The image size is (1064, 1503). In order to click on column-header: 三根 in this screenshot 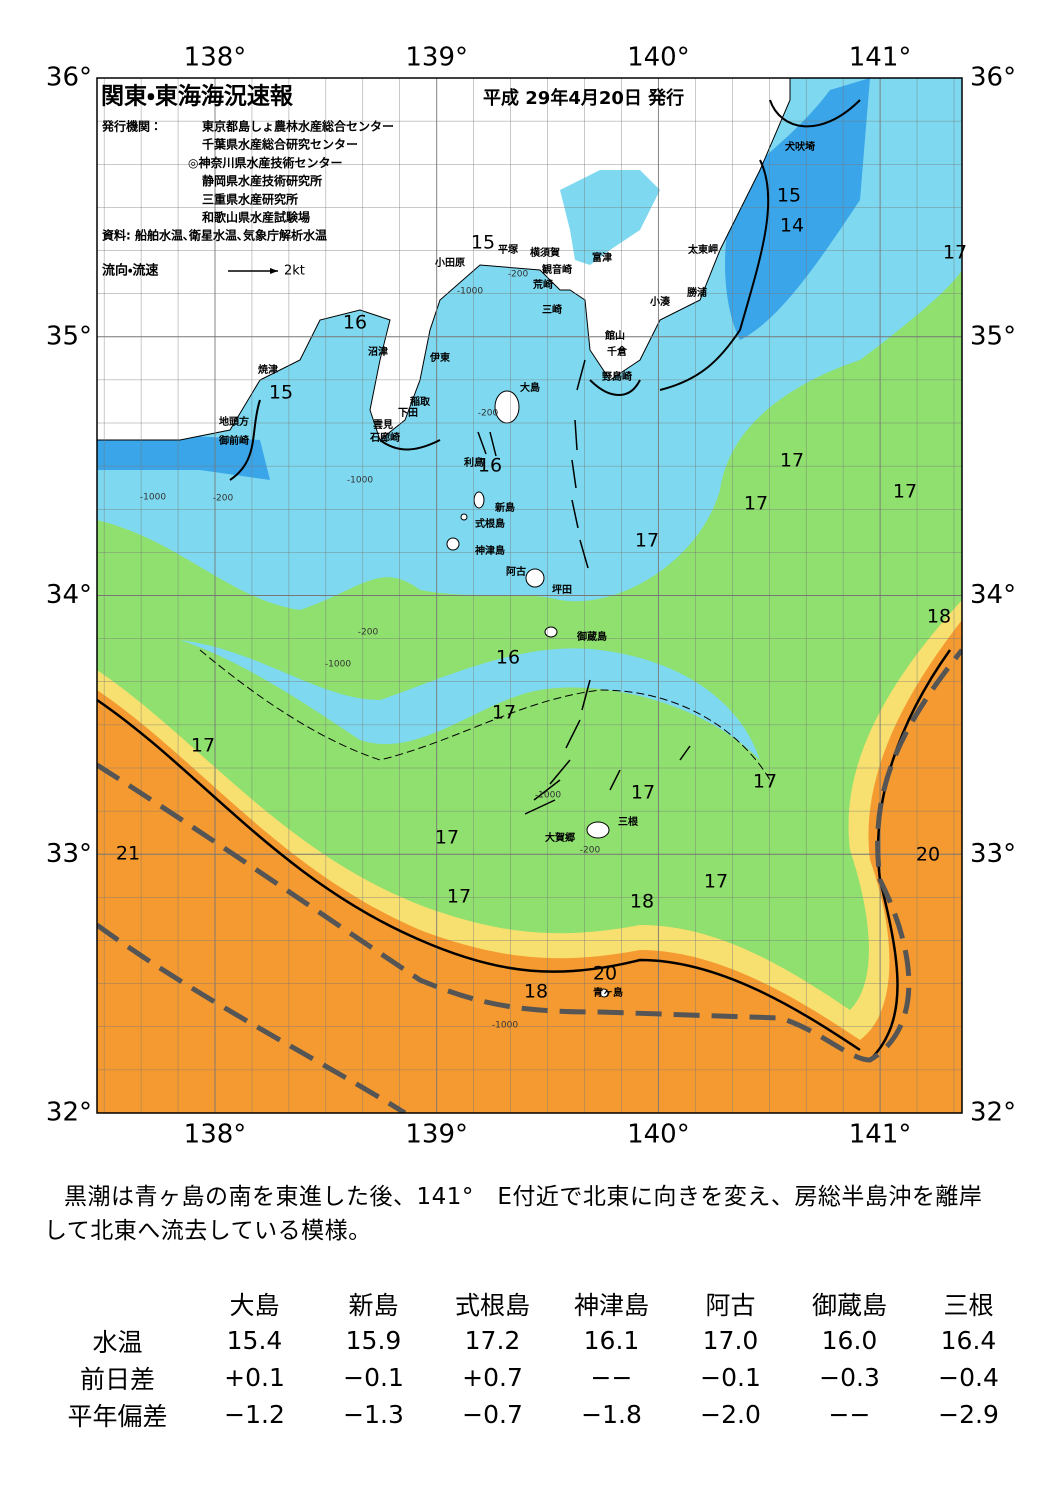, I will do `click(968, 1305)`.